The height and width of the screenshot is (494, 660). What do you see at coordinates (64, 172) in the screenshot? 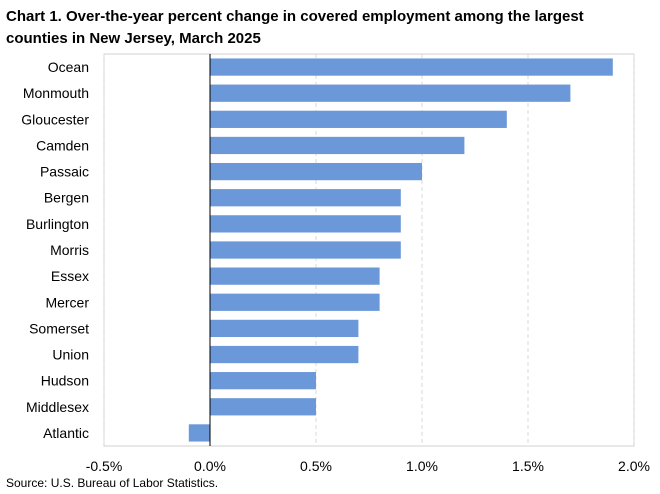
I see `category-label: Passaic` at bounding box center [64, 172].